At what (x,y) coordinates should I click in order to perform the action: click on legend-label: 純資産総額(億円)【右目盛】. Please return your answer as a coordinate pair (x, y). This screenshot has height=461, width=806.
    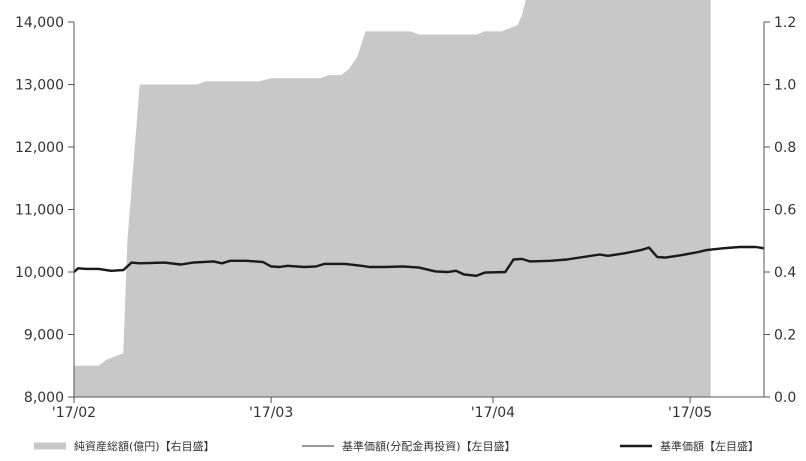
    Looking at the image, I should click on (144, 446).